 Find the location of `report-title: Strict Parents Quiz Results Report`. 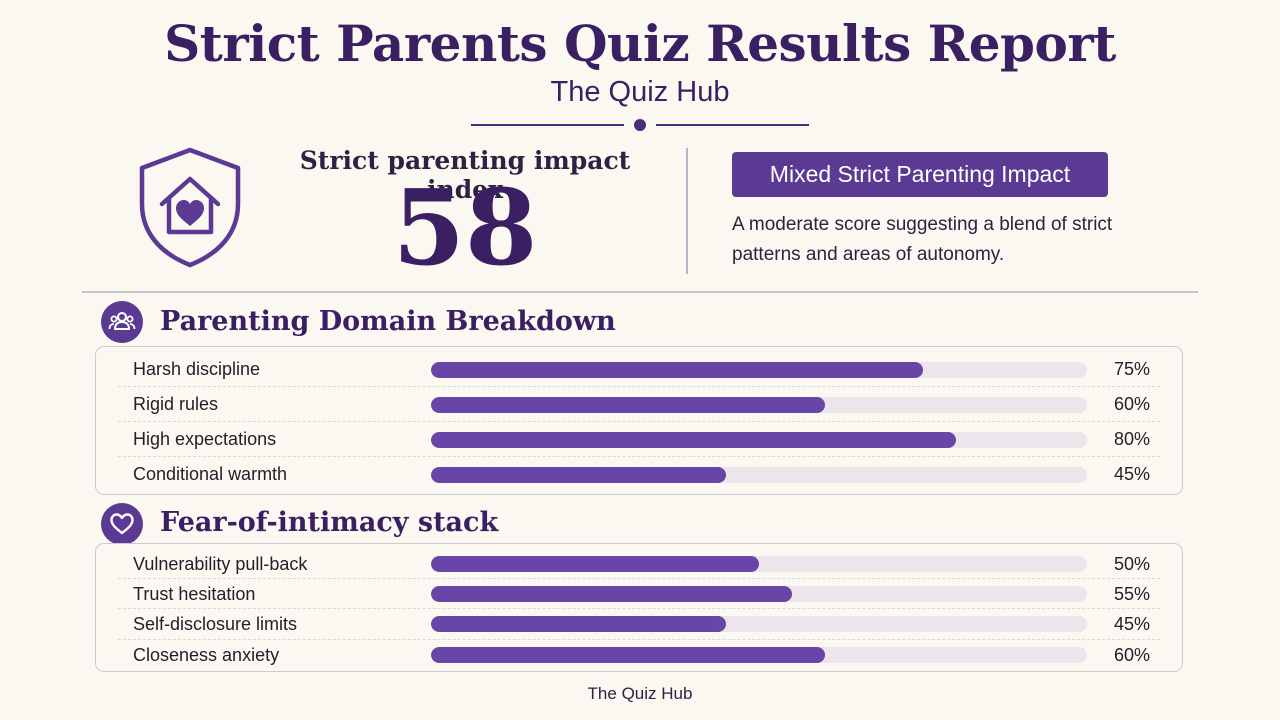

report-title: Strict Parents Quiz Results Report is located at coordinates (640, 43).